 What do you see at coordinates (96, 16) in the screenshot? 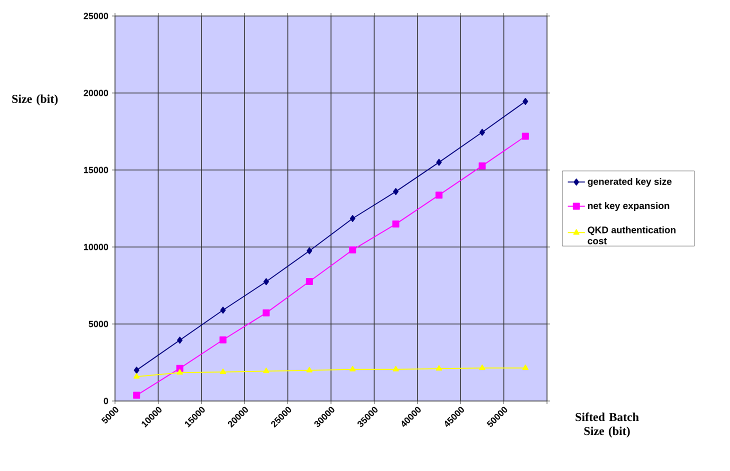
I see `y-tick-label: 25000` at bounding box center [96, 16].